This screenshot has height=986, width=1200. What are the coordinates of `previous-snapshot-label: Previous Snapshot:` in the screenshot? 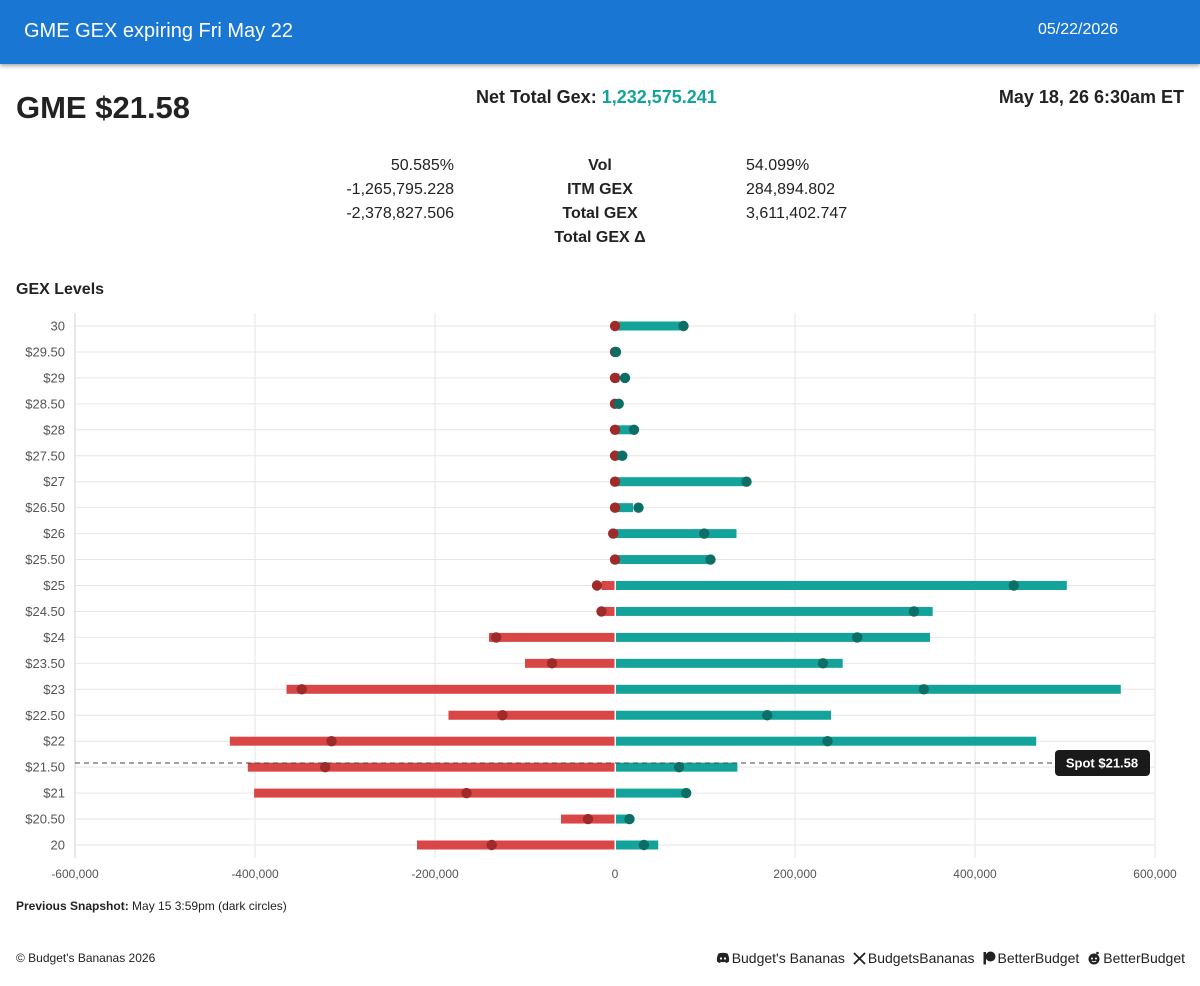 It's located at (72, 906).